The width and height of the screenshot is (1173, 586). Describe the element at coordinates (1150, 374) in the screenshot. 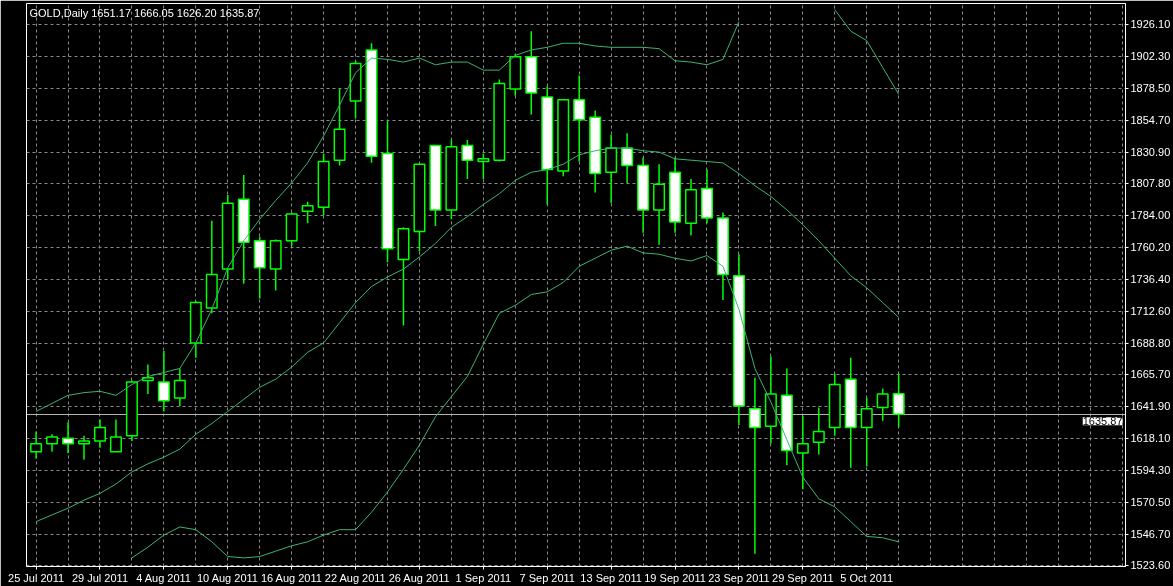

I see `y-tick-label: 1665.70` at that location.